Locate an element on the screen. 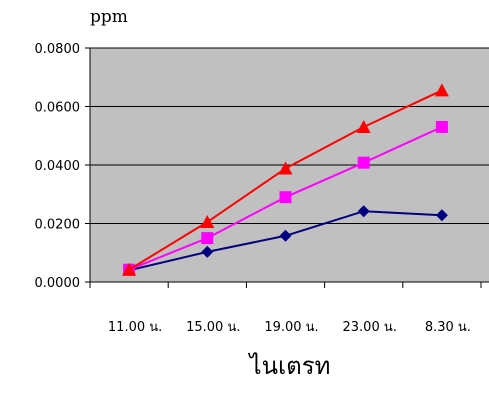  y-tick-label: 0.0000 is located at coordinates (58, 283).